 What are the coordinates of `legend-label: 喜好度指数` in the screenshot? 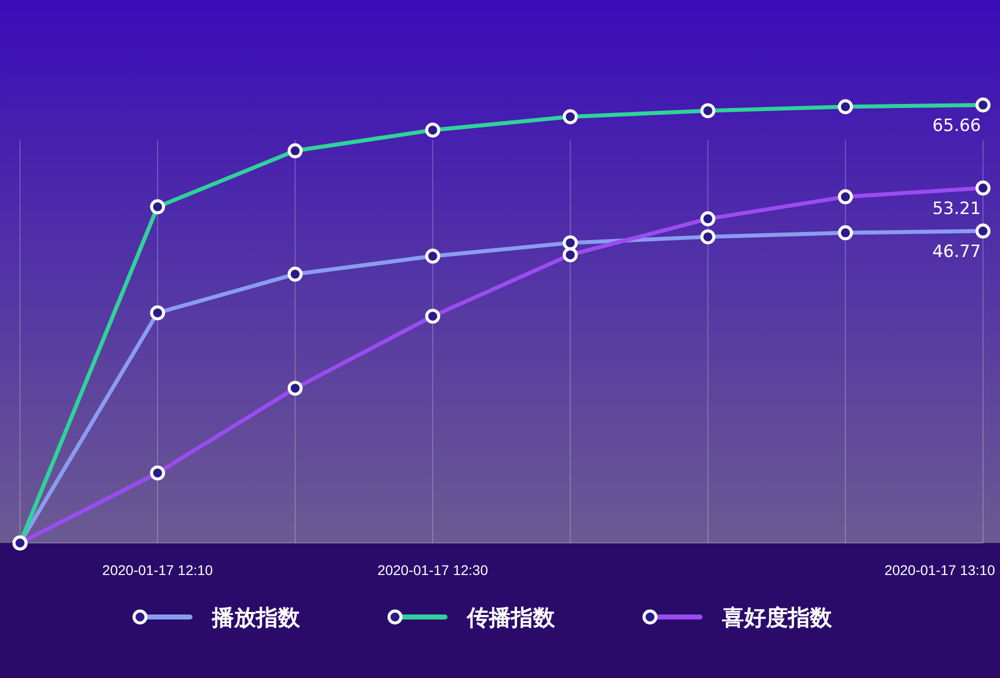 It's located at (777, 618).